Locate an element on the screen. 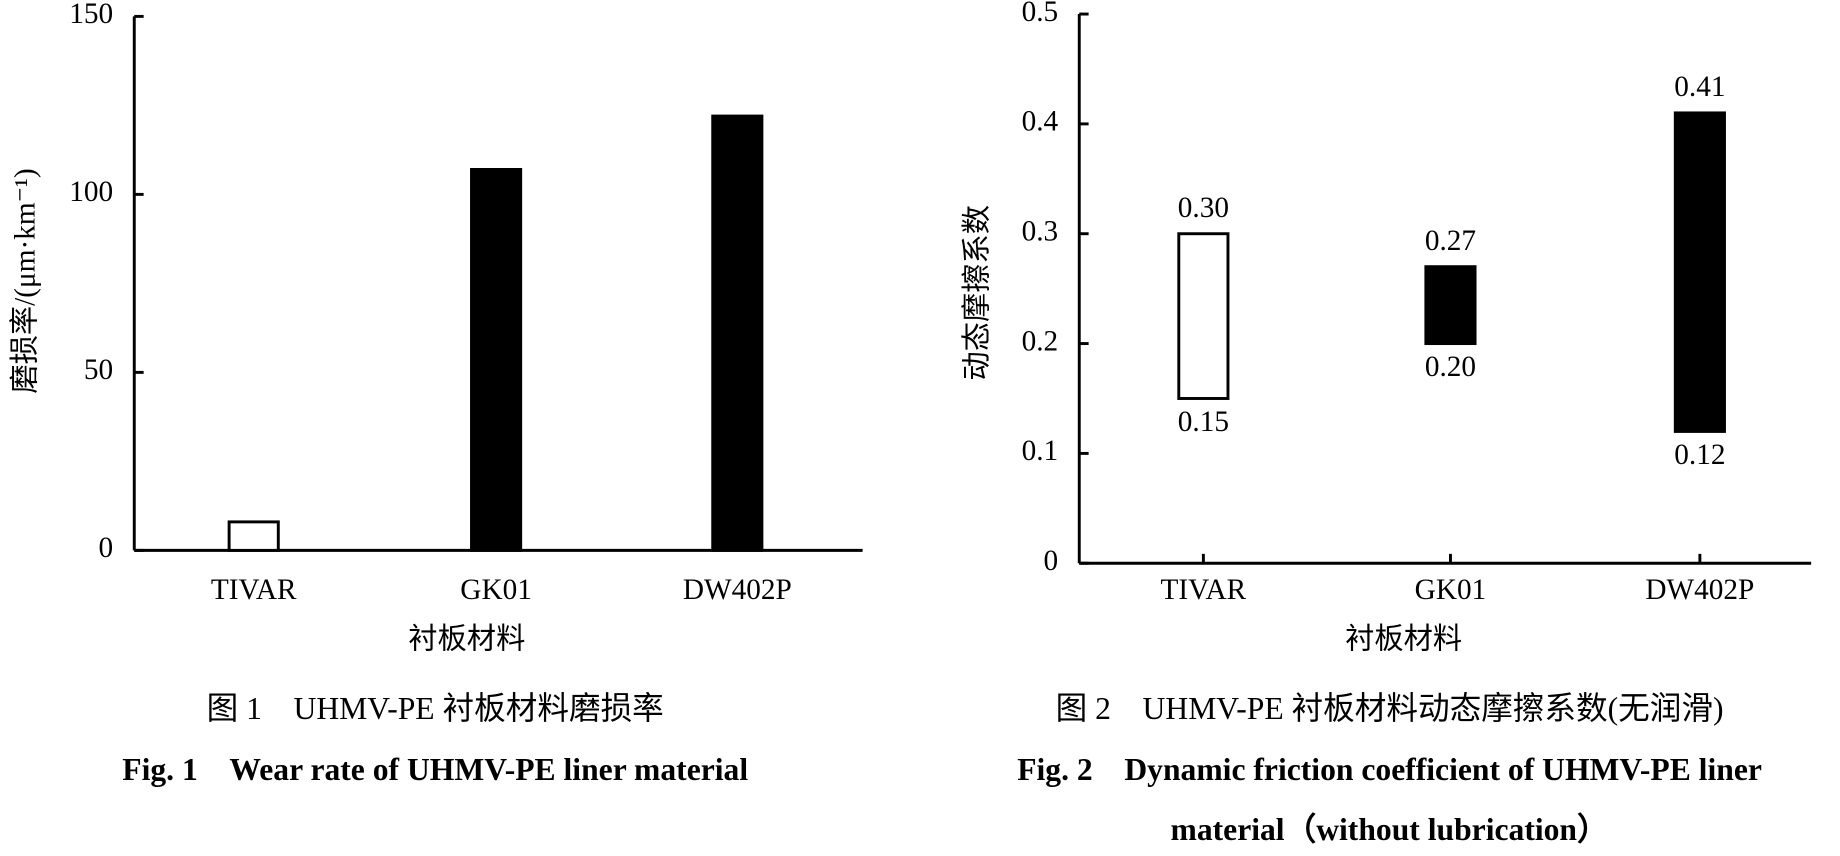  caption-cn: 图 2 UHMV-PE 衬板材料动态摩擦系数(无润滑) is located at coordinates (1390, 708).